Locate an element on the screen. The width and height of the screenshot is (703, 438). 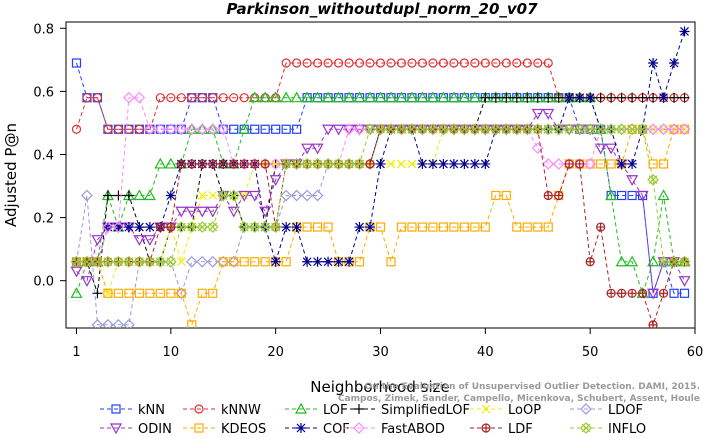
legend-marker-simplifiedlof is located at coordinates (359, 409).